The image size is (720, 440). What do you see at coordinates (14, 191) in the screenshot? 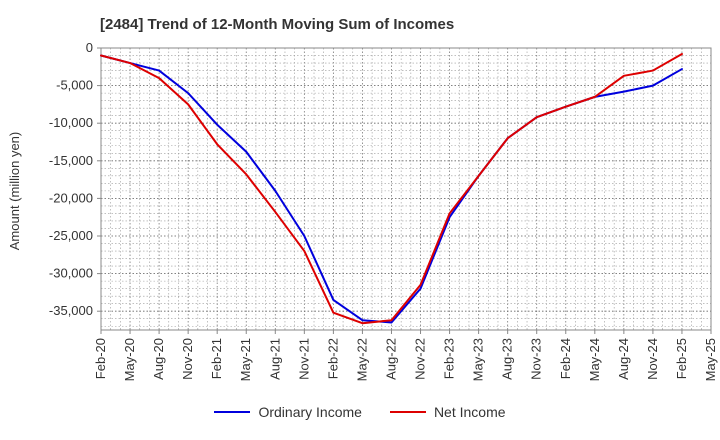
I see `y-axis-label: Amount (million yen)` at bounding box center [14, 191].